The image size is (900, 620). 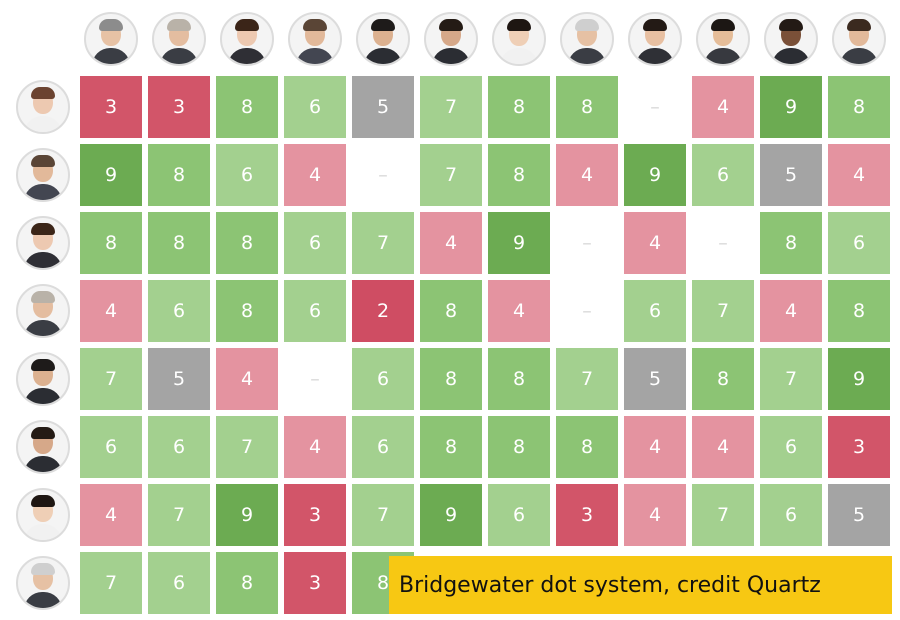 I want to click on caption-banner: Bridgewater dot system, credit Quartz, so click(x=640, y=585).